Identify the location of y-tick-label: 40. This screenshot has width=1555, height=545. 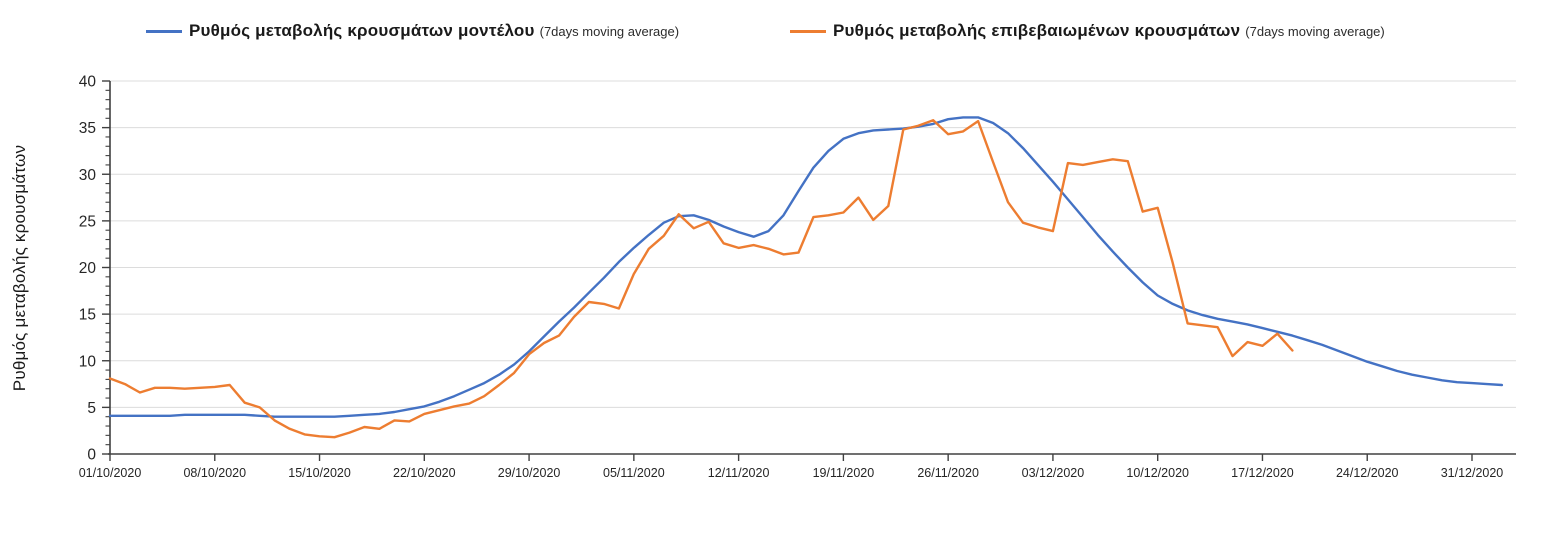
(88, 82).